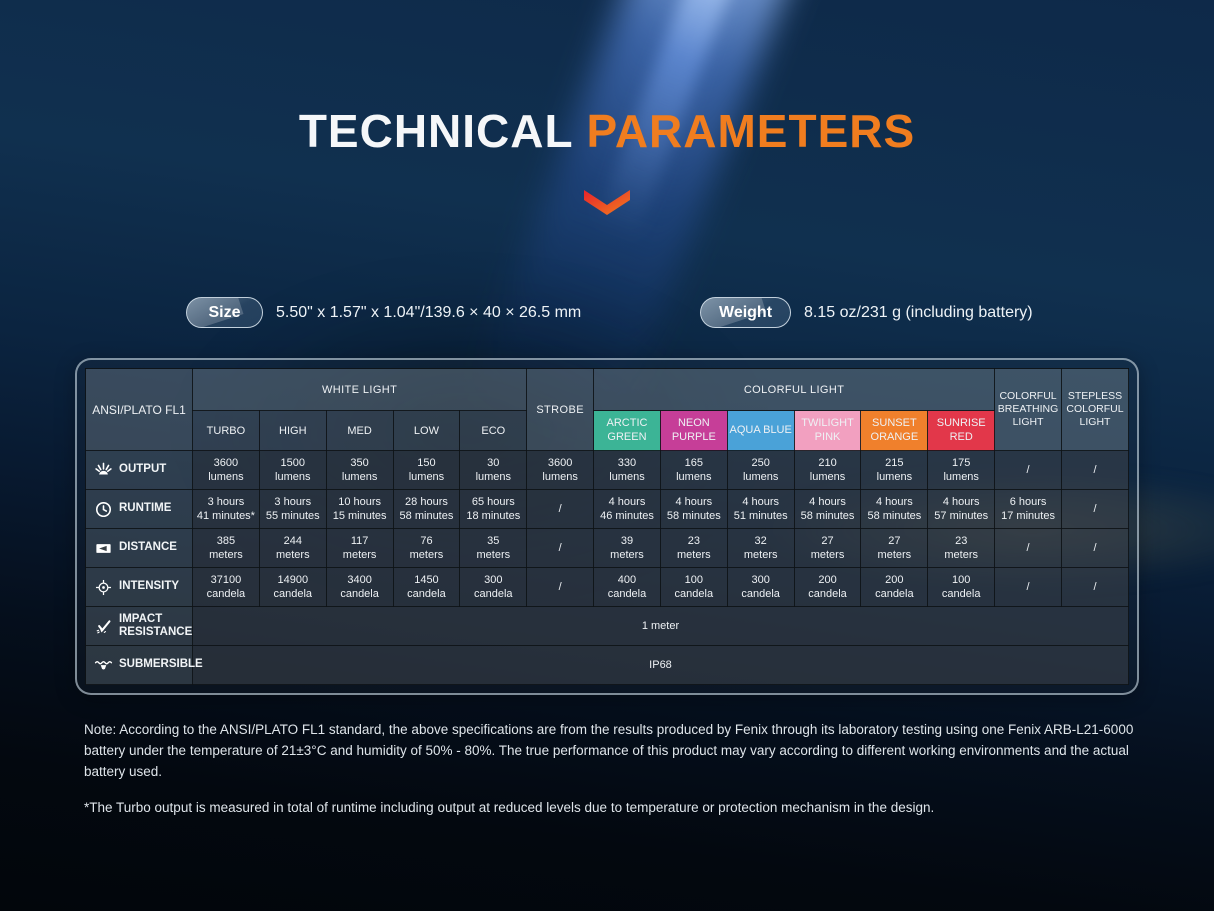 This screenshot has height=911, width=1214. Describe the element at coordinates (961, 470) in the screenshot. I see `value-cell: 175 lumens` at that location.